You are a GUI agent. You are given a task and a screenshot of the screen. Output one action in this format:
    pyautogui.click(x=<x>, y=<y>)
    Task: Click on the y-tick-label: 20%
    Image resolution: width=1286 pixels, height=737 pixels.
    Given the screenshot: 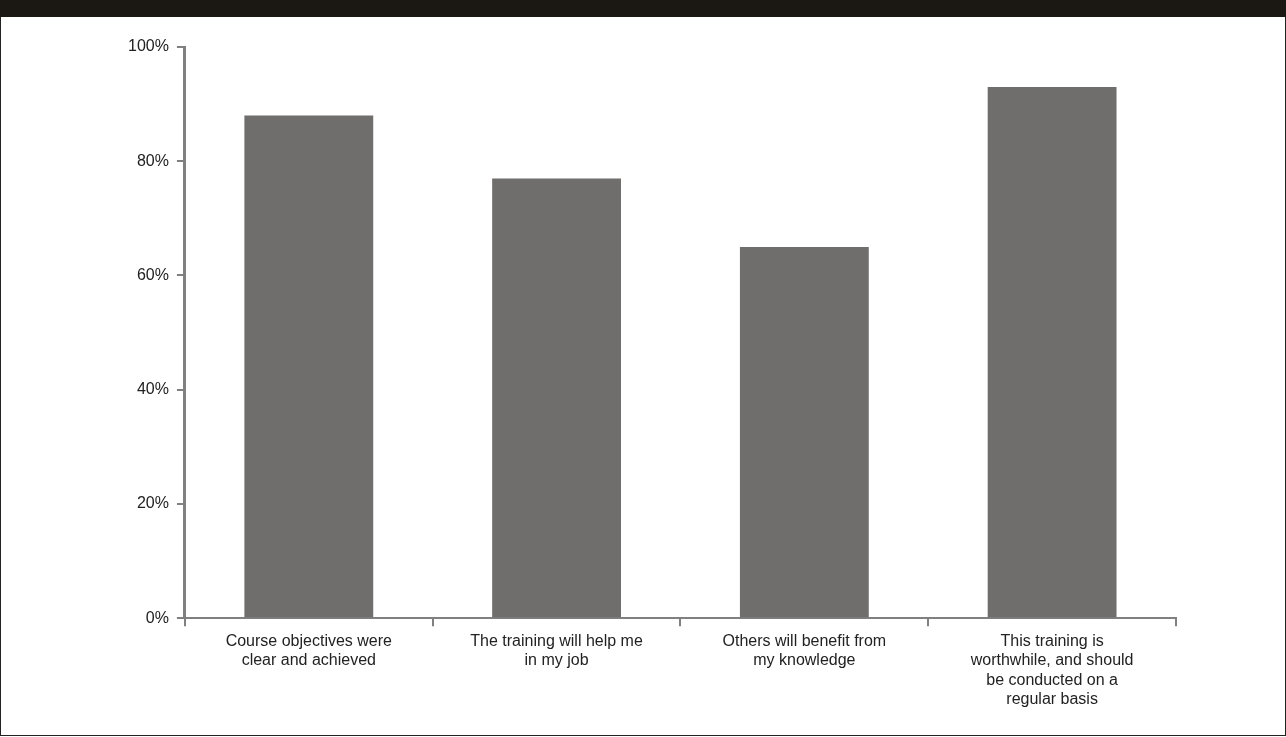 What is the action you would take?
    pyautogui.click(x=152, y=503)
    